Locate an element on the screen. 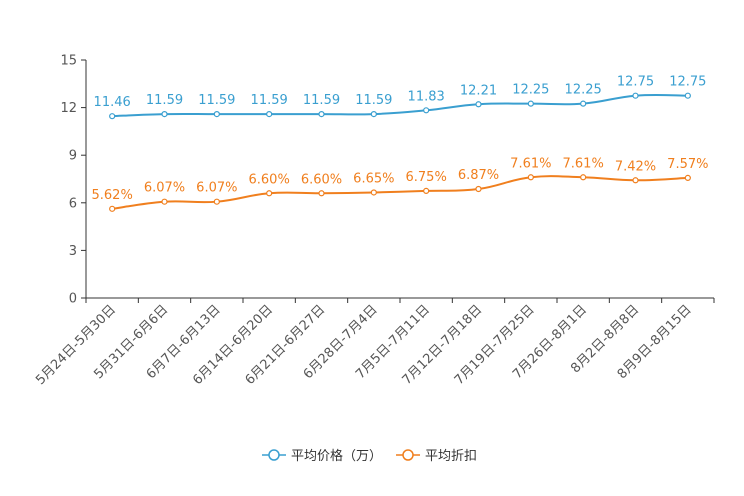 The width and height of the screenshot is (744, 496). data-label: 6.65% is located at coordinates (373, 178).